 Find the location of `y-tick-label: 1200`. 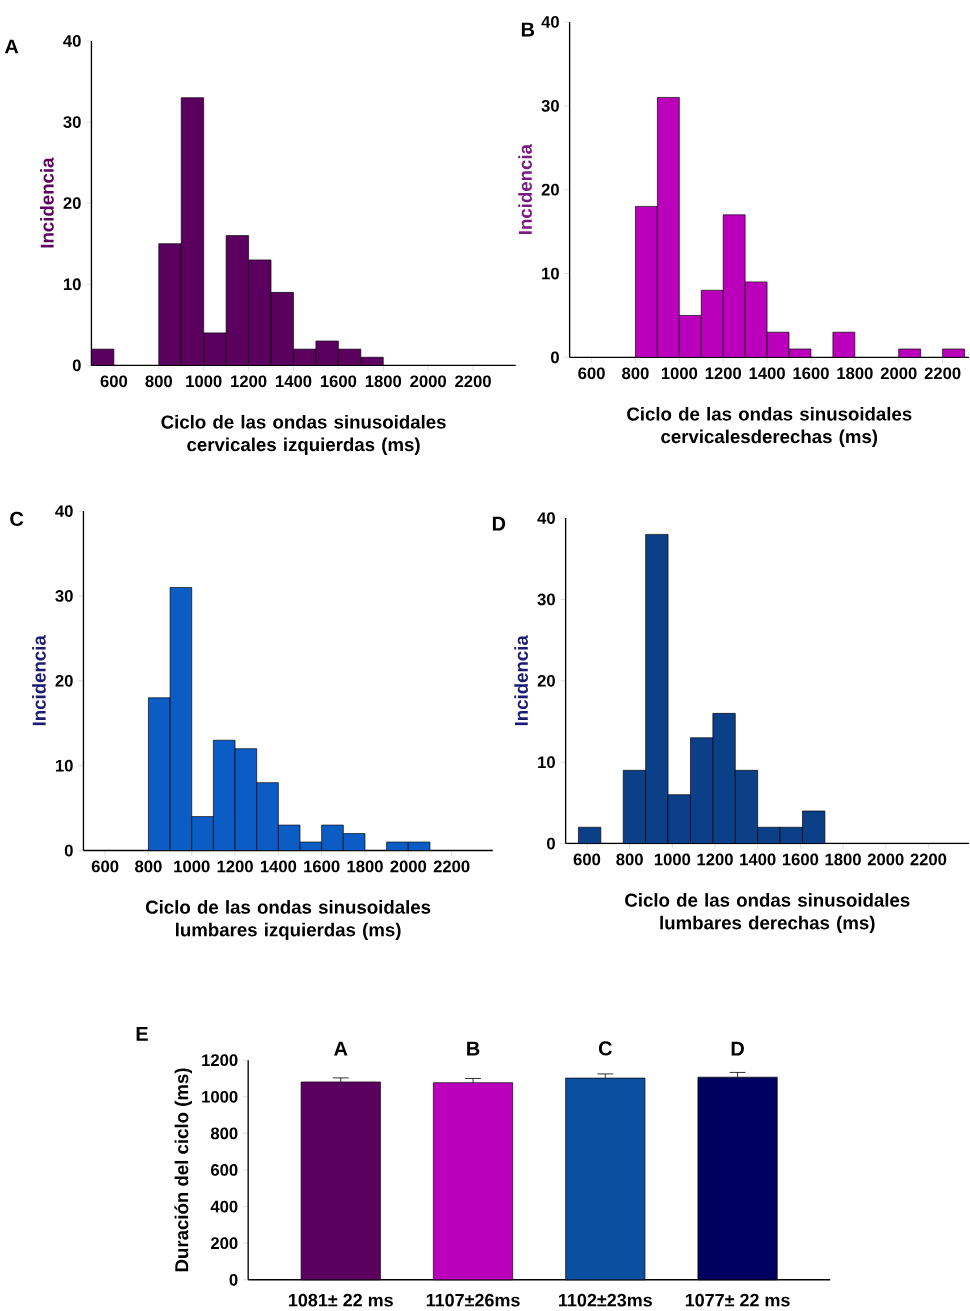

y-tick-label: 1200 is located at coordinates (220, 1060).